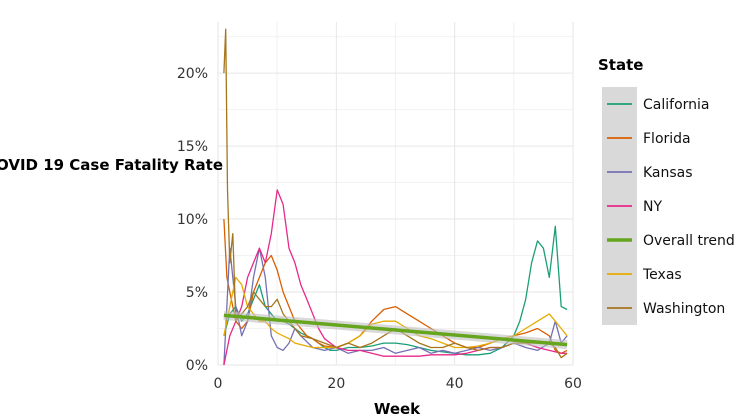 The image size is (751, 420). I want to click on x-tick-label: 20, so click(336, 384).